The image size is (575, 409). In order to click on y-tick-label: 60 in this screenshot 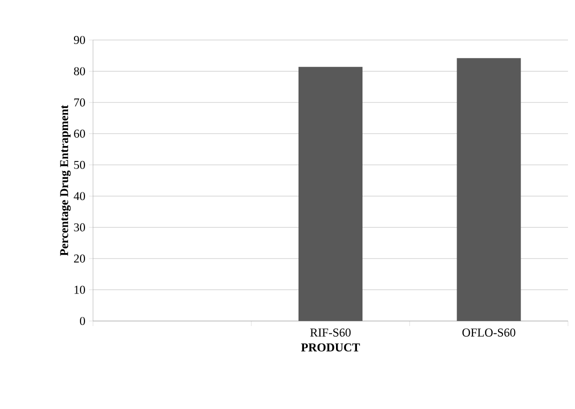, I will do `click(80, 134)`.